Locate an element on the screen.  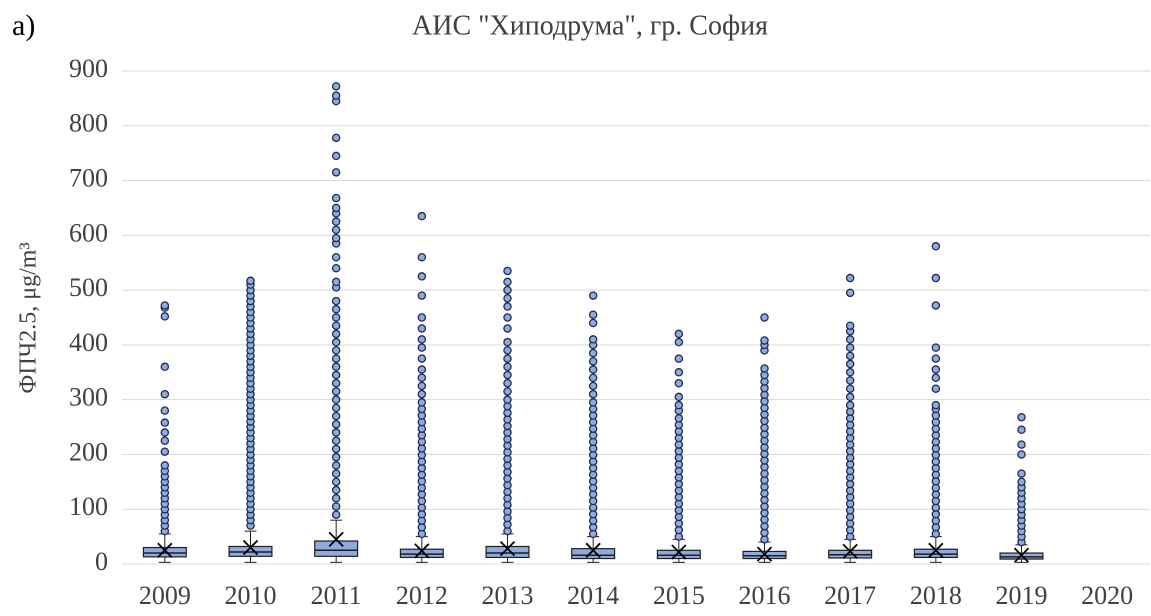
y-tick-label: 300 is located at coordinates (88, 397).